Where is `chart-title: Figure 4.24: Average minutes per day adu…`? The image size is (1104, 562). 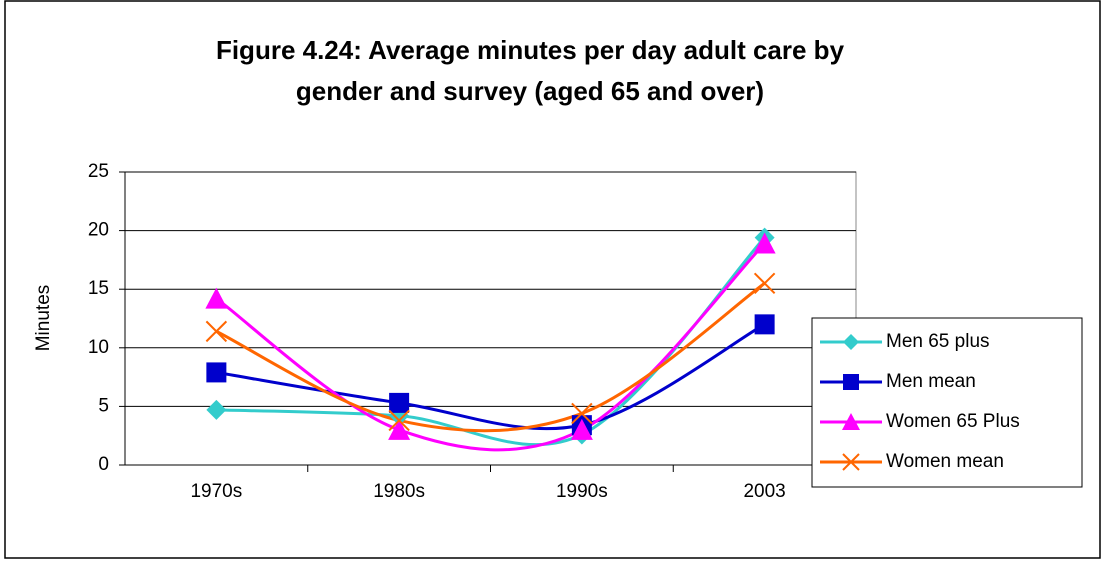 chart-title: Figure 4.24: Average minutes per day adu… is located at coordinates (530, 50).